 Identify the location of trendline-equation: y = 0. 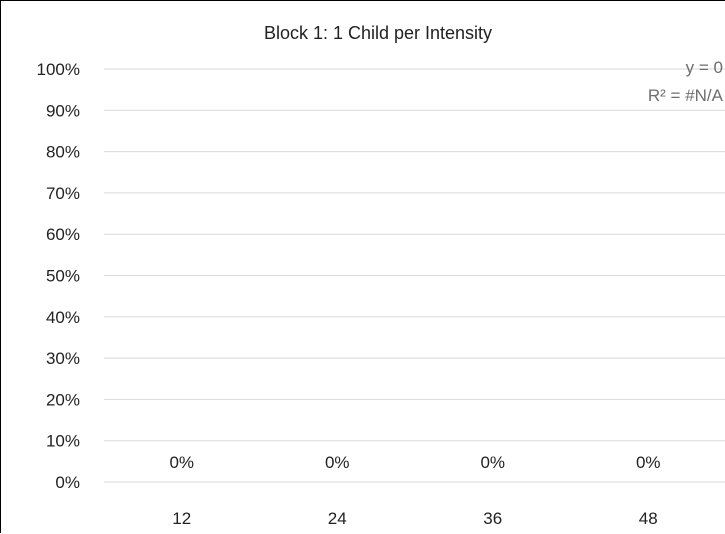
(704, 67).